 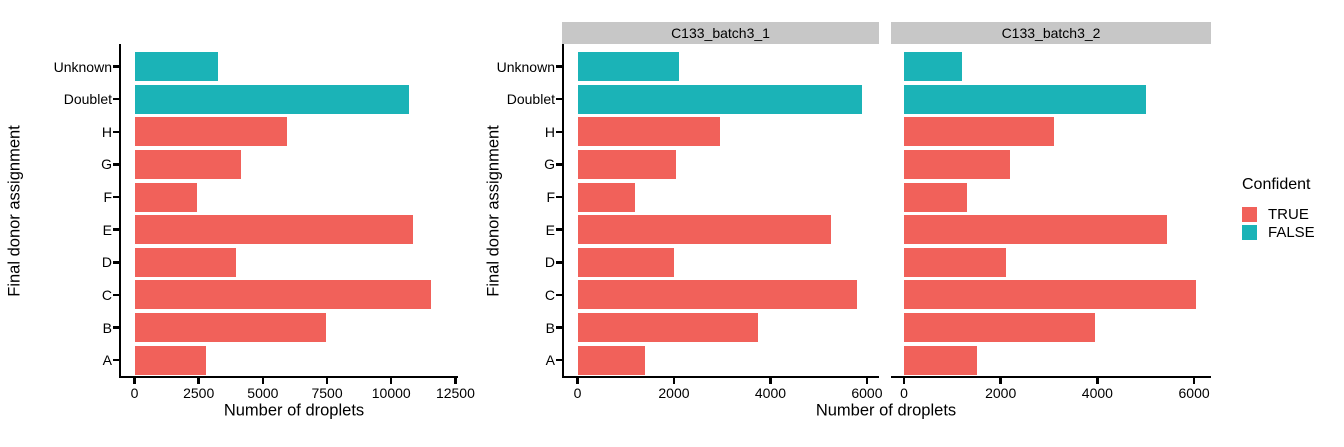 I want to click on x-axis-title-right: Number of droplets, so click(x=886, y=410).